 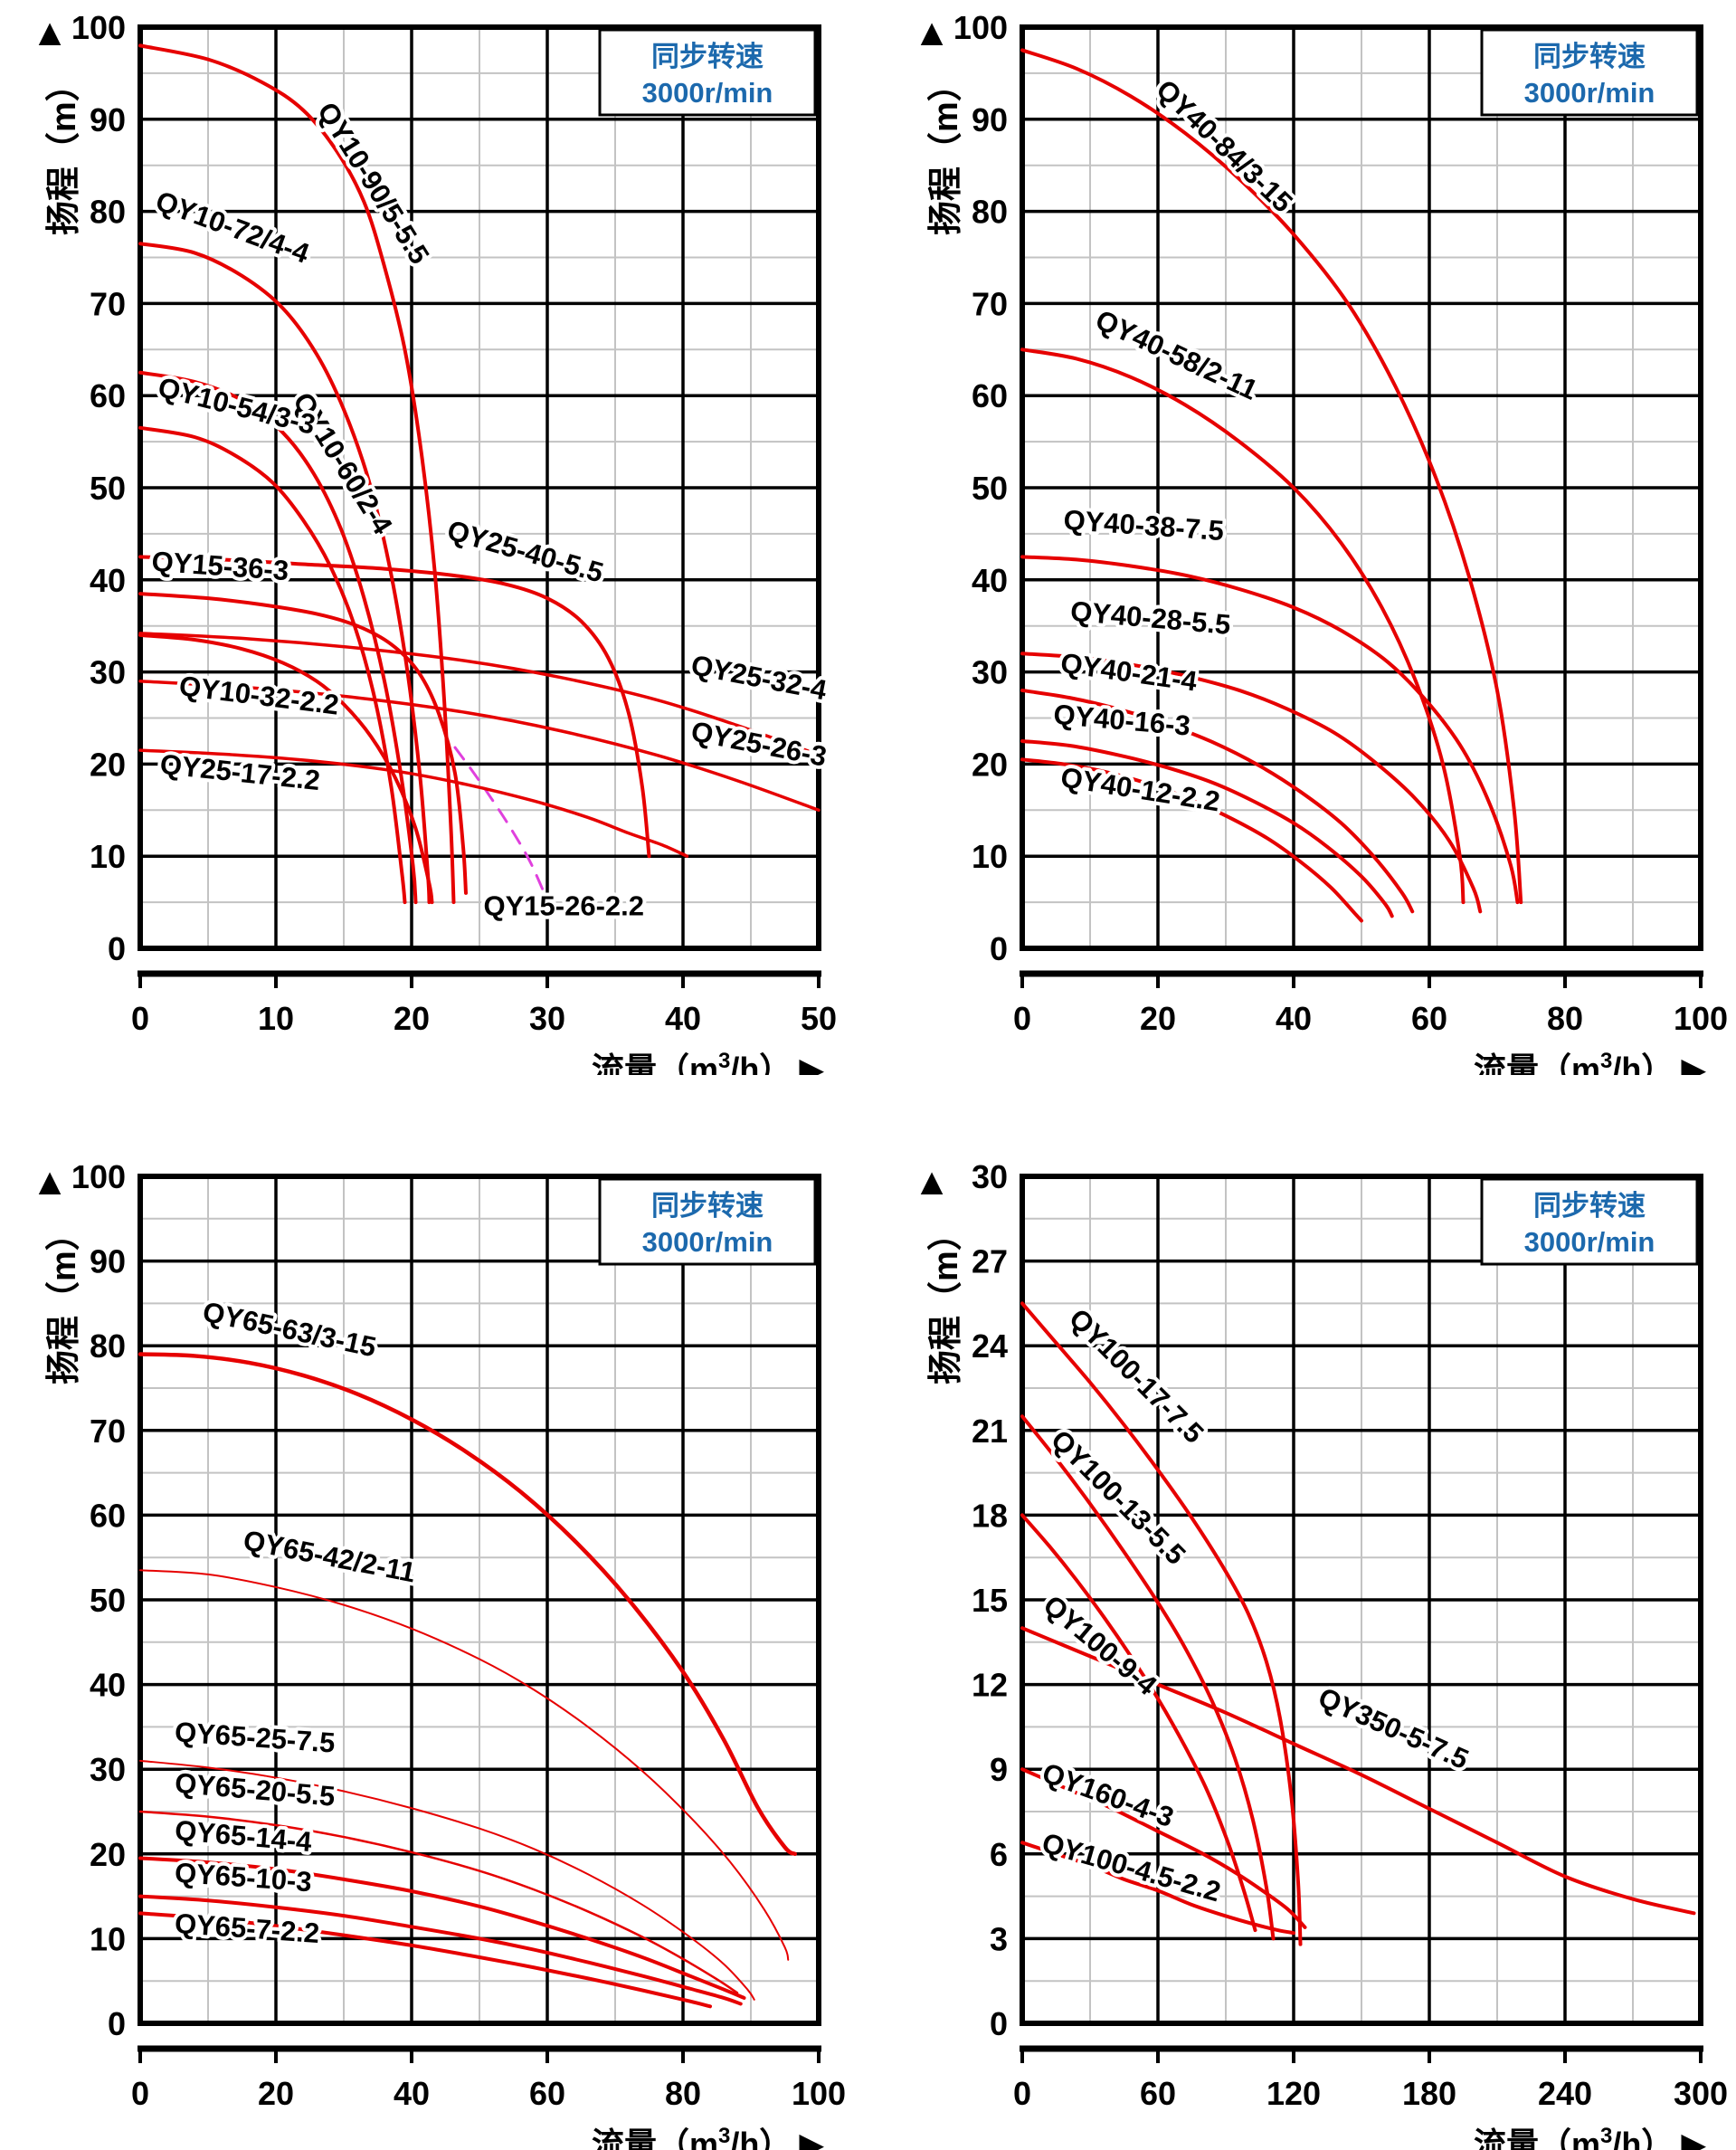 I want to click on x-tick-label: 300, so click(x=1701, y=2093).